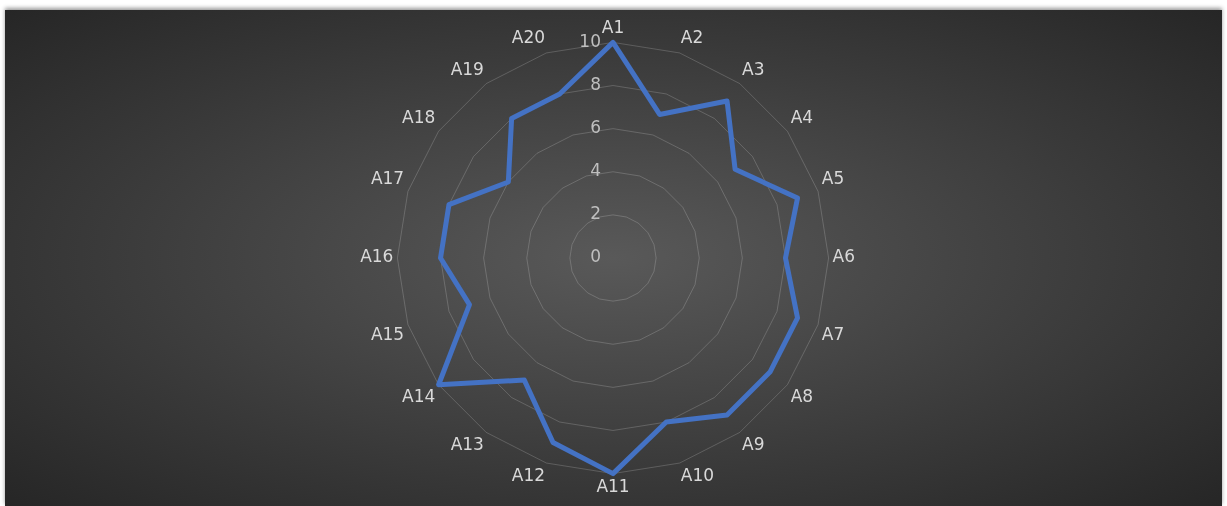 The image size is (1227, 506). What do you see at coordinates (753, 444) in the screenshot?
I see `spoke-label: A9` at bounding box center [753, 444].